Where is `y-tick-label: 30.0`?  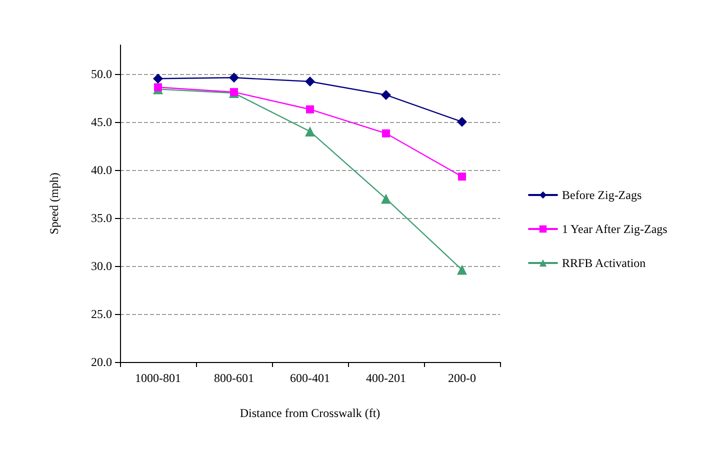
y-tick-label: 30.0 is located at coordinates (101, 265).